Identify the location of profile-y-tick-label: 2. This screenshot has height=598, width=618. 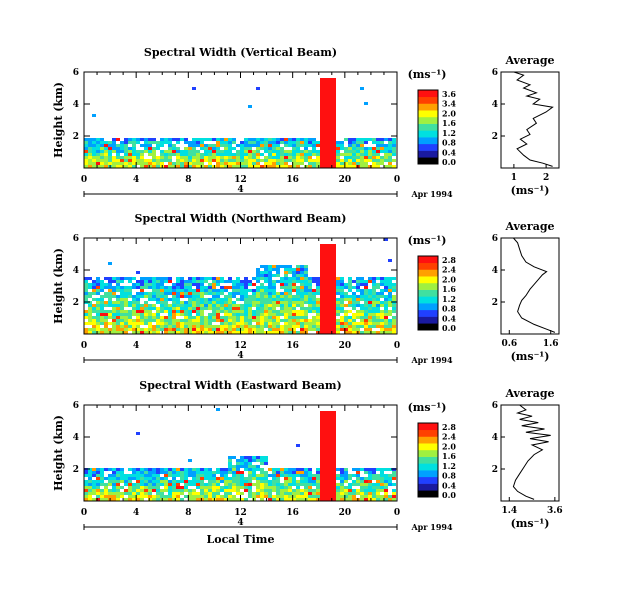
(495, 470).